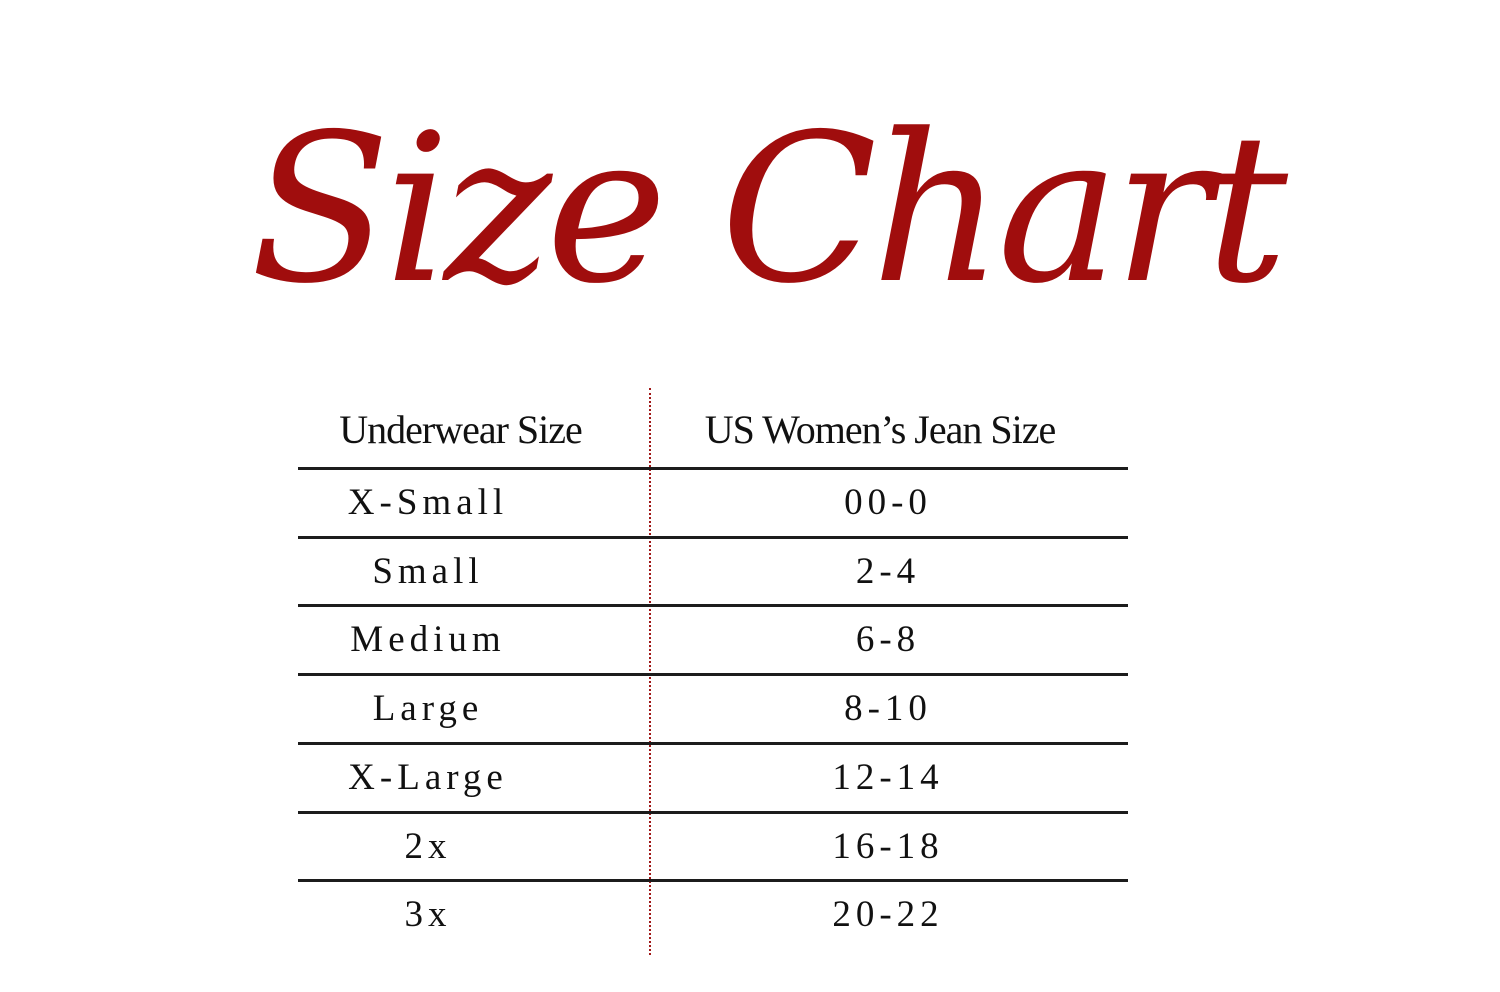  What do you see at coordinates (713, 848) in the screenshot?
I see `table-row: 2x 16-18` at bounding box center [713, 848].